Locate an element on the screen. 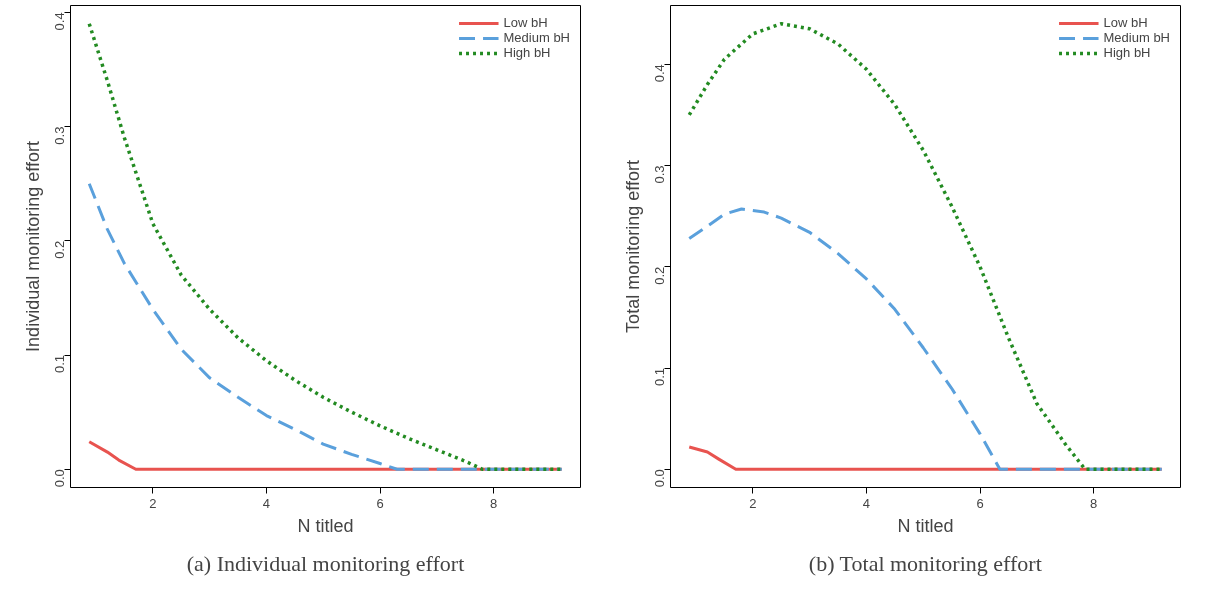  text: (b) Total monitoring effort is located at coordinates (925, 563).